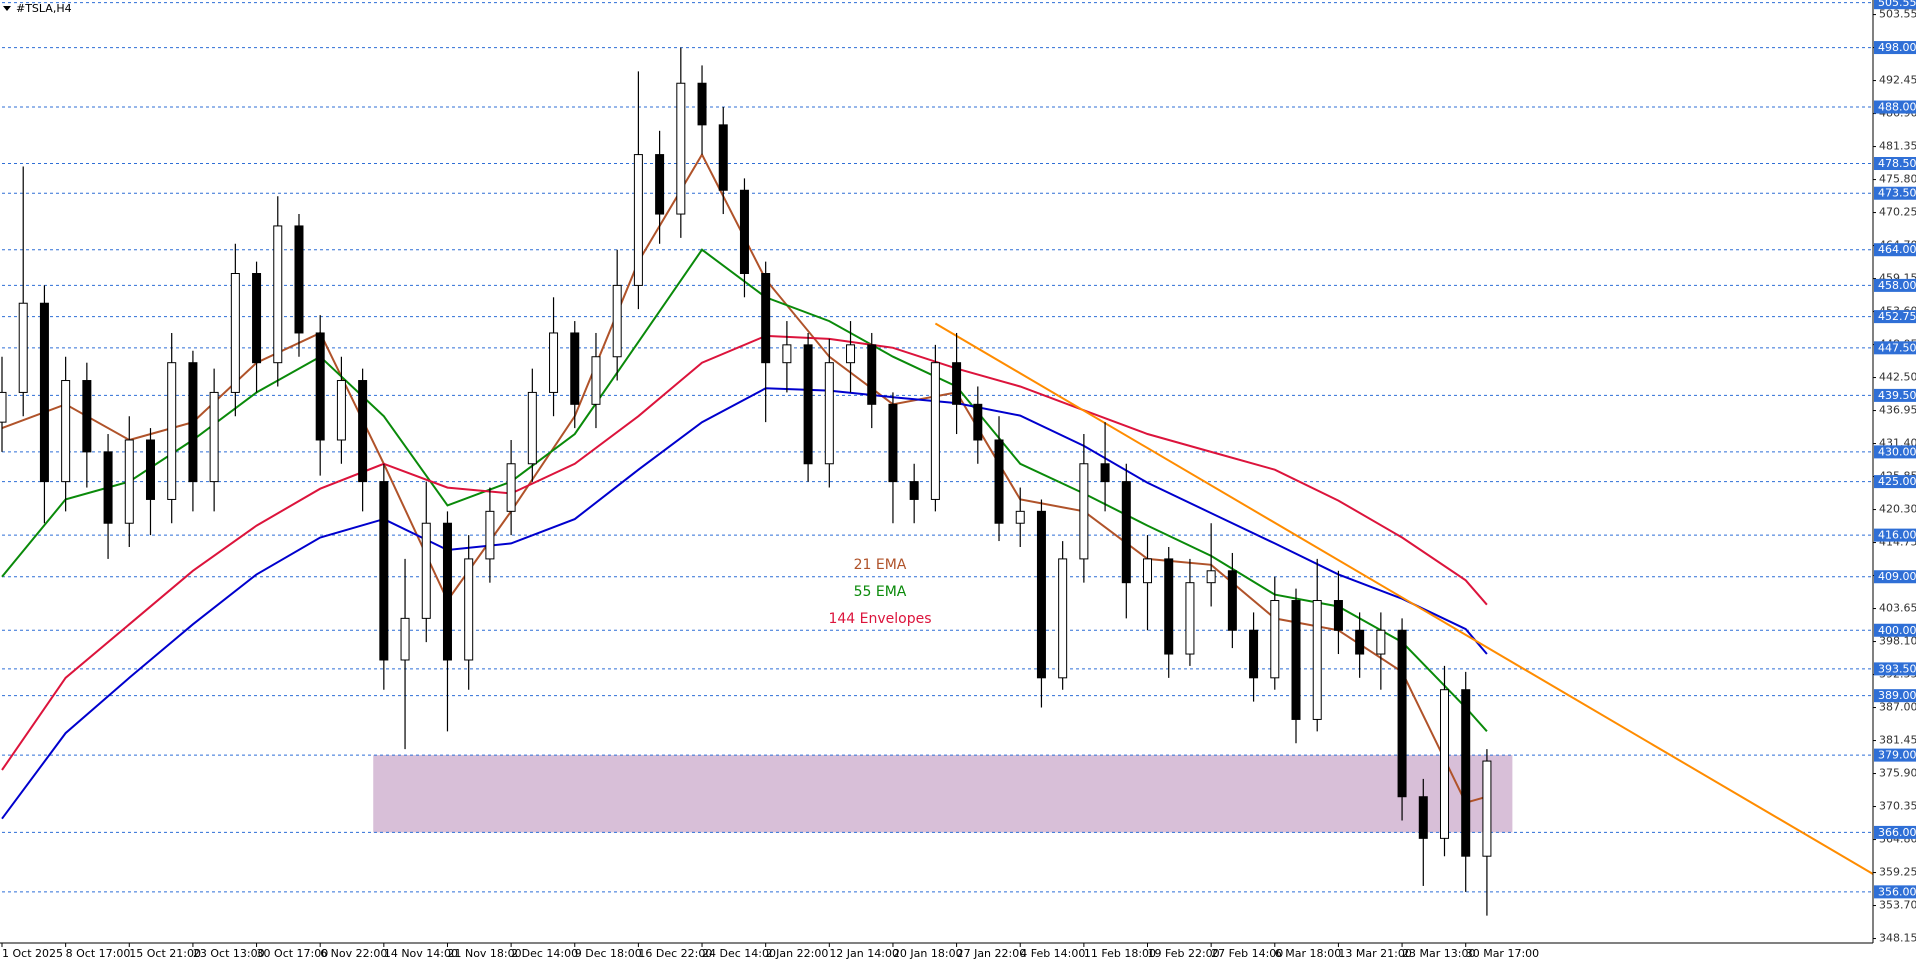 This screenshot has height=963, width=1916. I want to click on chart-title: #TSLA,H4, so click(44, 8).